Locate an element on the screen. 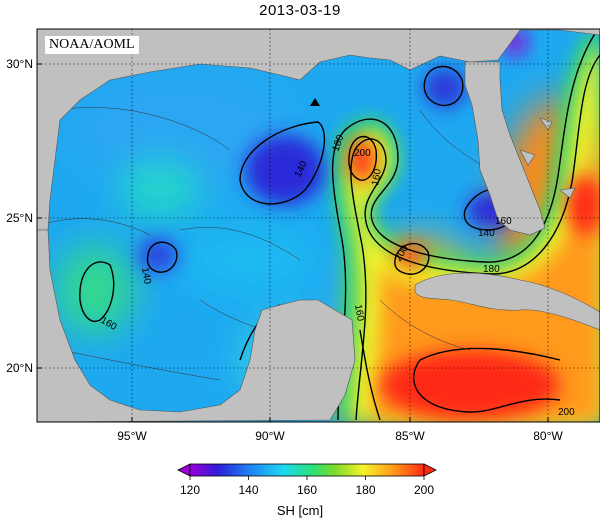 The image size is (600, 523). lat-label: 20°N is located at coordinates (19, 368).